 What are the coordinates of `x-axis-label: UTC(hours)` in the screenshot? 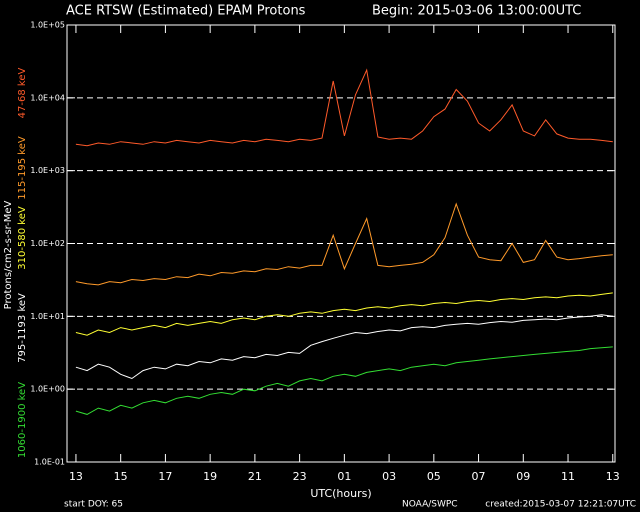 It's located at (340, 493).